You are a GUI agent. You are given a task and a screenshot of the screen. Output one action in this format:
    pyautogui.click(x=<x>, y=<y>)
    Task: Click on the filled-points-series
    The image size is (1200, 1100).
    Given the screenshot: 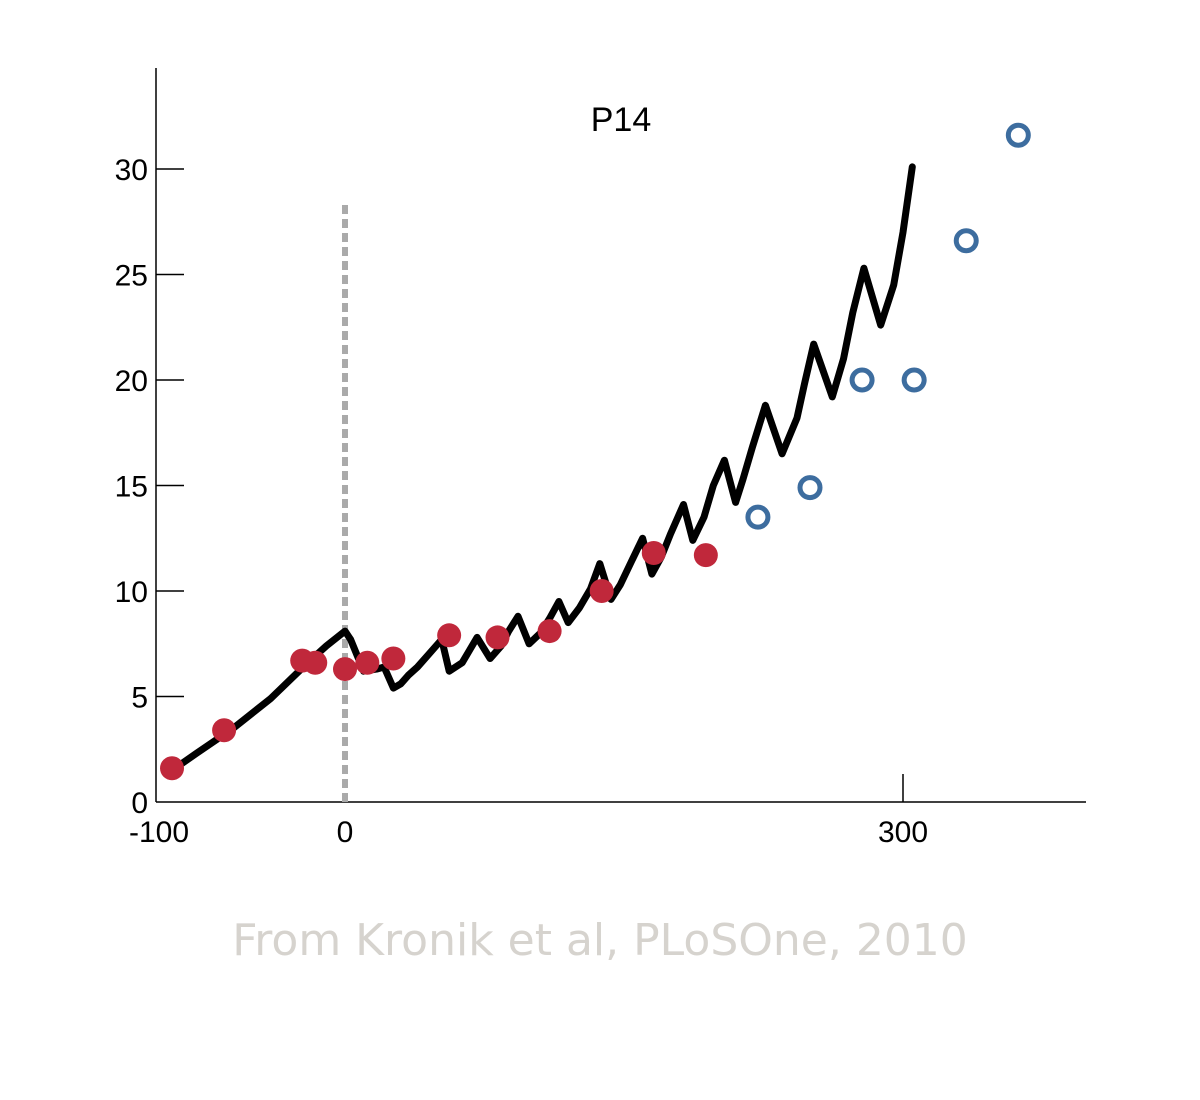 What is the action you would take?
    pyautogui.click(x=439, y=661)
    